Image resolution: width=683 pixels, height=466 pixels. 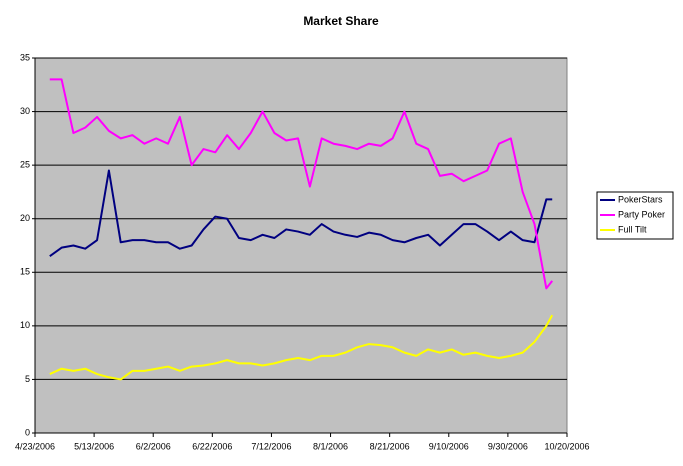 What do you see at coordinates (390, 446) in the screenshot?
I see `x-tick-label: 8/21/2006` at bounding box center [390, 446].